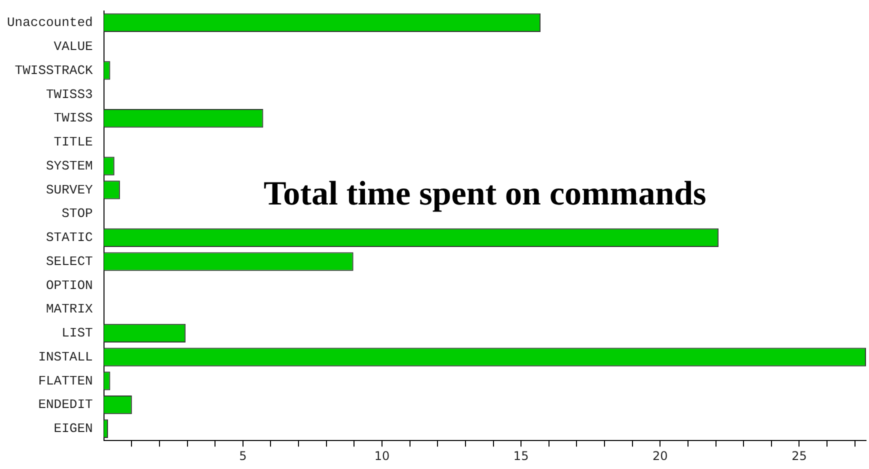  What do you see at coordinates (69, 285) in the screenshot?
I see `y-tick-label: OPTION` at bounding box center [69, 285].